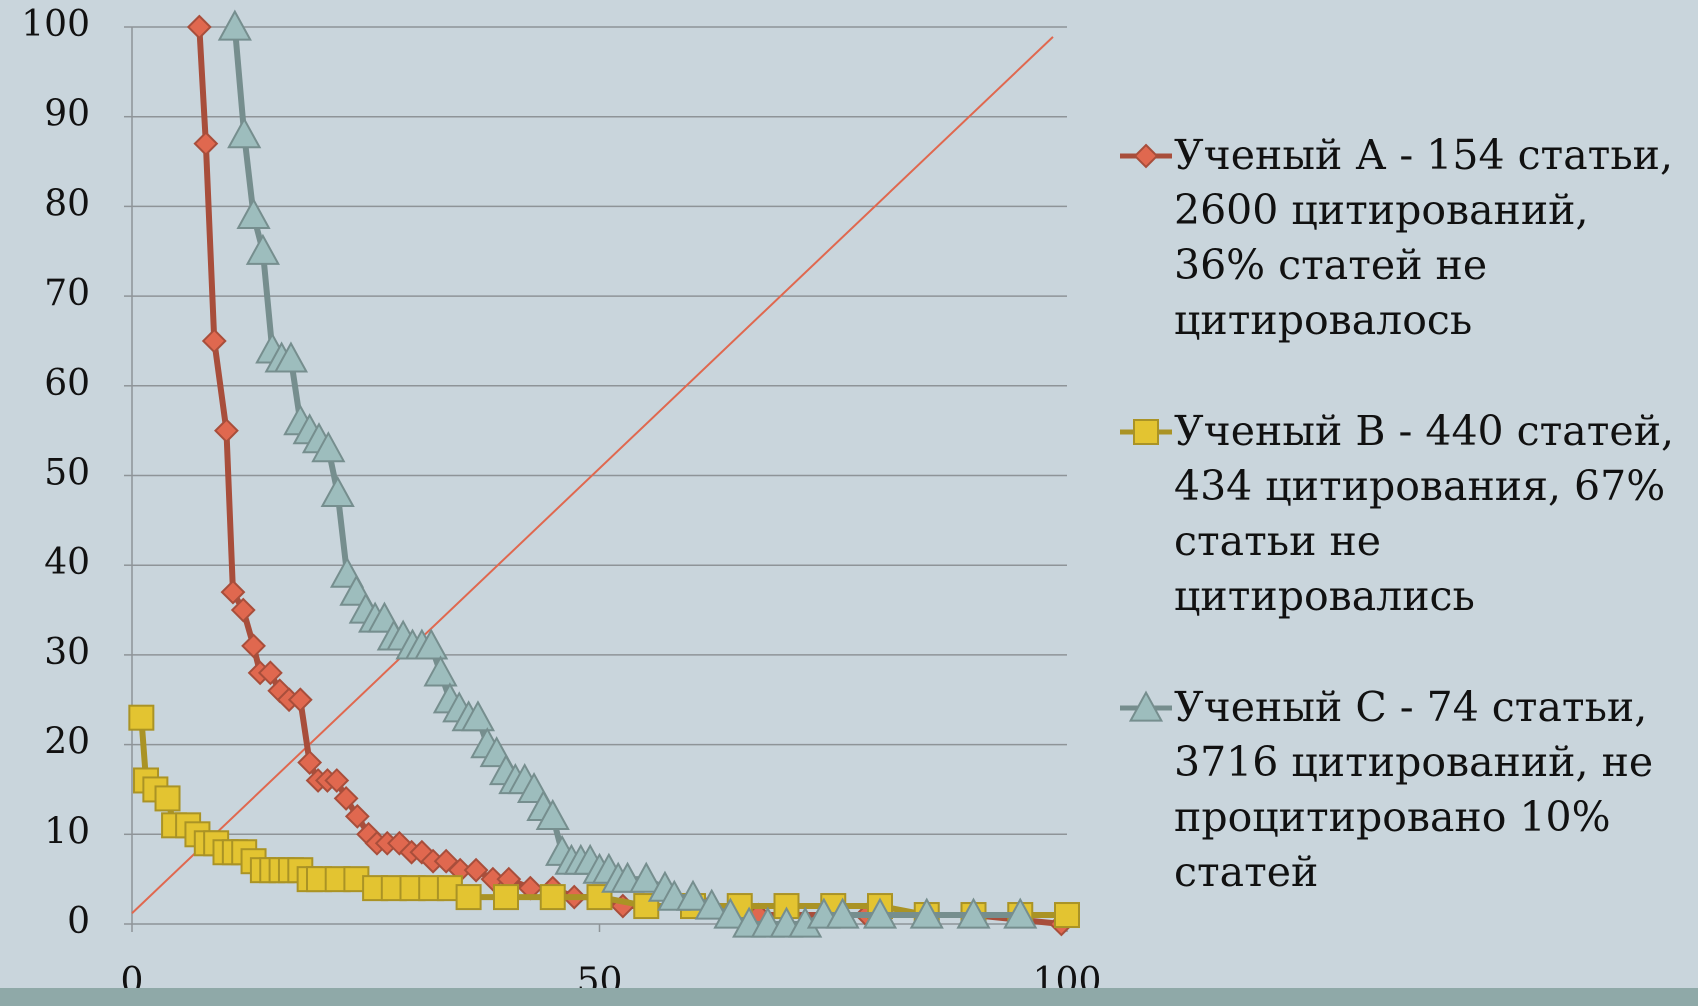 The width and height of the screenshot is (1698, 1006). I want to click on y-tick-label: 40, so click(67, 562).